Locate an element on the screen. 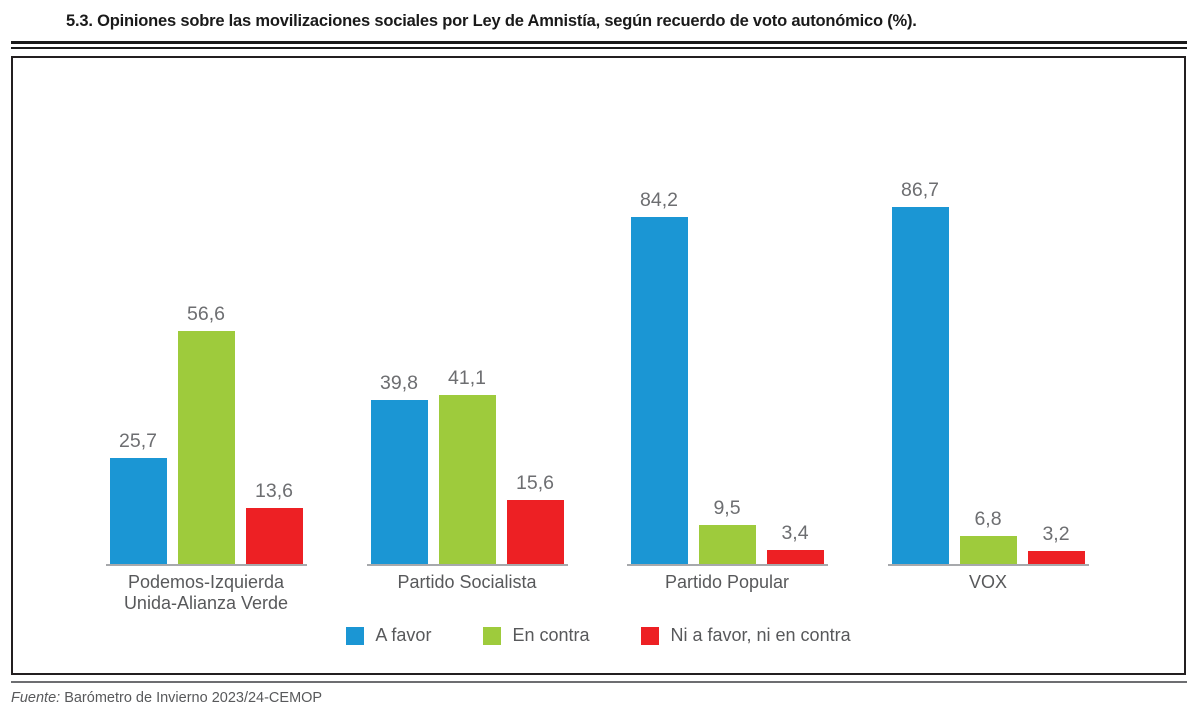 Image resolution: width=1200 pixels, height=718 pixels. title-divider-upper is located at coordinates (599, 42).